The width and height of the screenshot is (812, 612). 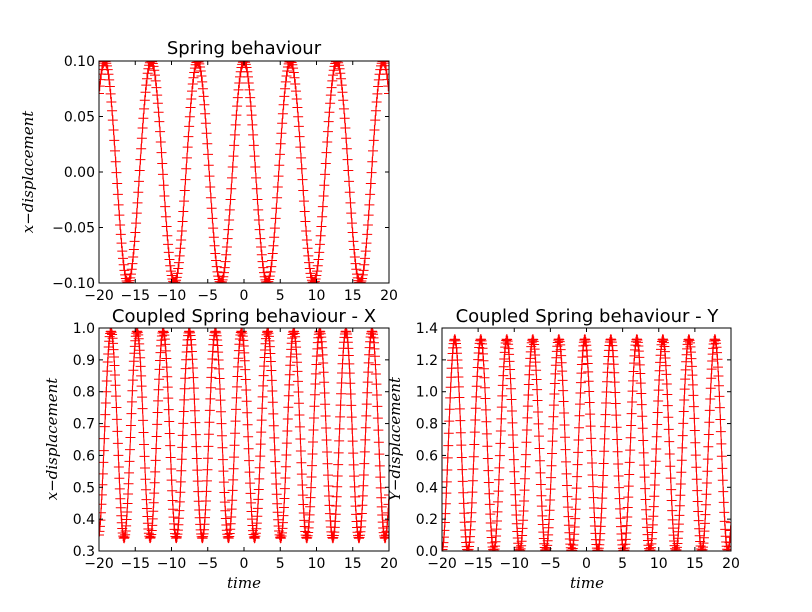 I want to click on y-tick-label: 0.0, so click(x=427, y=552).